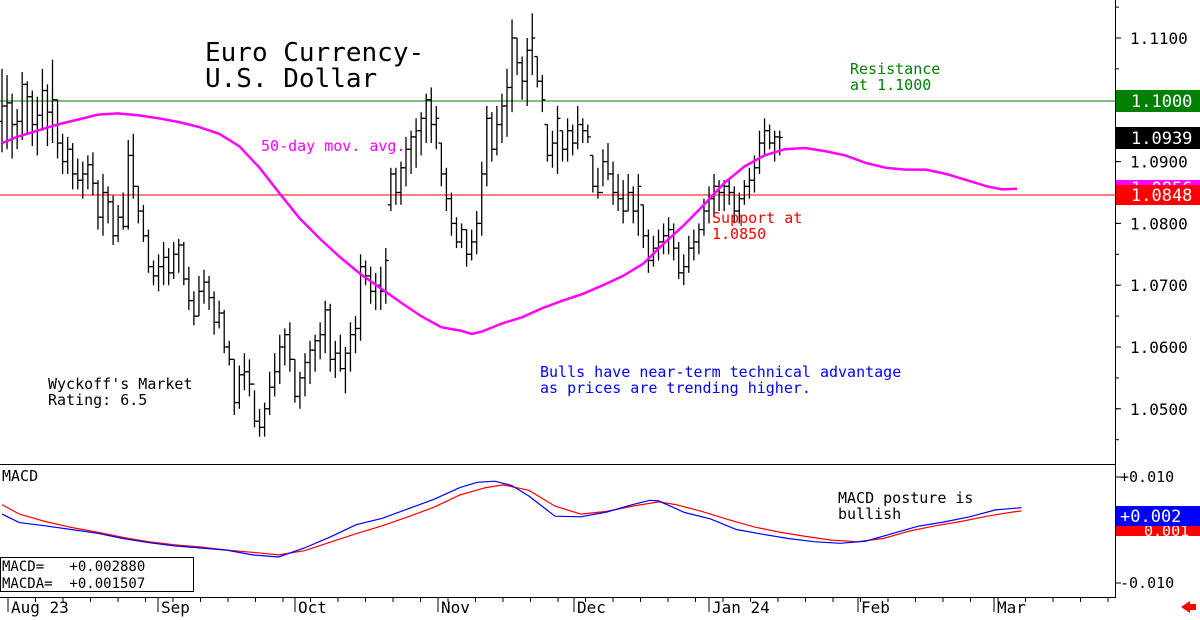 Image resolution: width=1200 pixels, height=620 pixels. What do you see at coordinates (1159, 38) in the screenshot?
I see `price-tick-label: 1.1100` at bounding box center [1159, 38].